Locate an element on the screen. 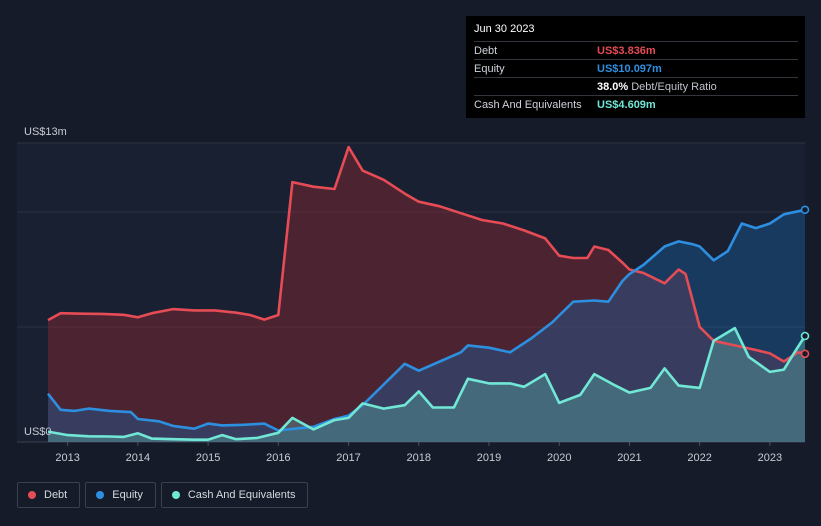 Image resolution: width=821 pixels, height=526 pixels. legend-debt-label: Debt is located at coordinates (56, 495).